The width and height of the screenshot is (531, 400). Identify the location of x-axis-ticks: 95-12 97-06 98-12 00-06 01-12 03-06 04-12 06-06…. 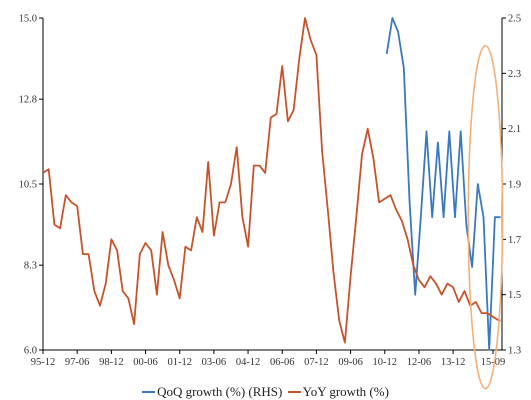
(268, 359).